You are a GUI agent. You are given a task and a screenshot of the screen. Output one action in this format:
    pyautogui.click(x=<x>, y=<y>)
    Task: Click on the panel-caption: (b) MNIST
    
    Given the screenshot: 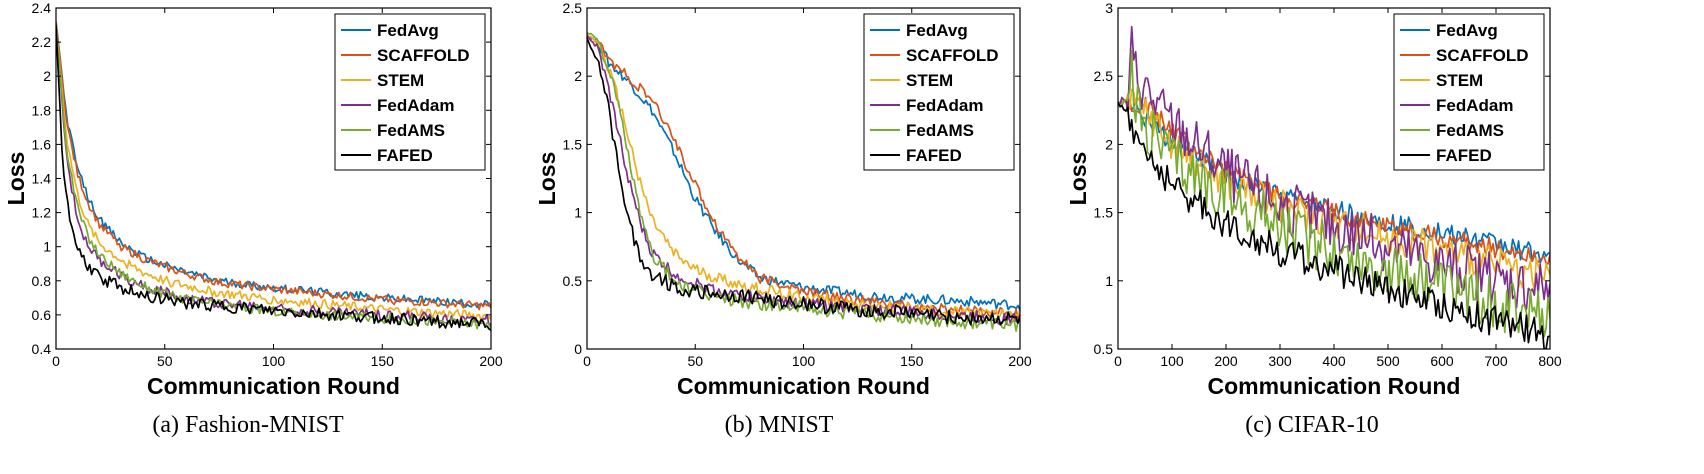 What is the action you would take?
    pyautogui.click(x=779, y=425)
    